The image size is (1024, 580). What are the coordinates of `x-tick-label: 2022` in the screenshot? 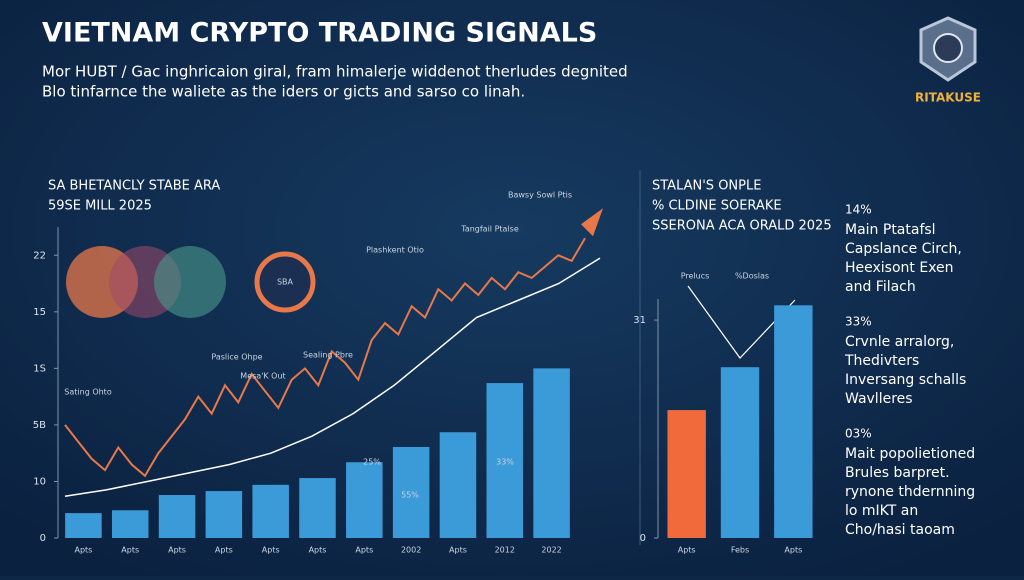 It's located at (551, 550).